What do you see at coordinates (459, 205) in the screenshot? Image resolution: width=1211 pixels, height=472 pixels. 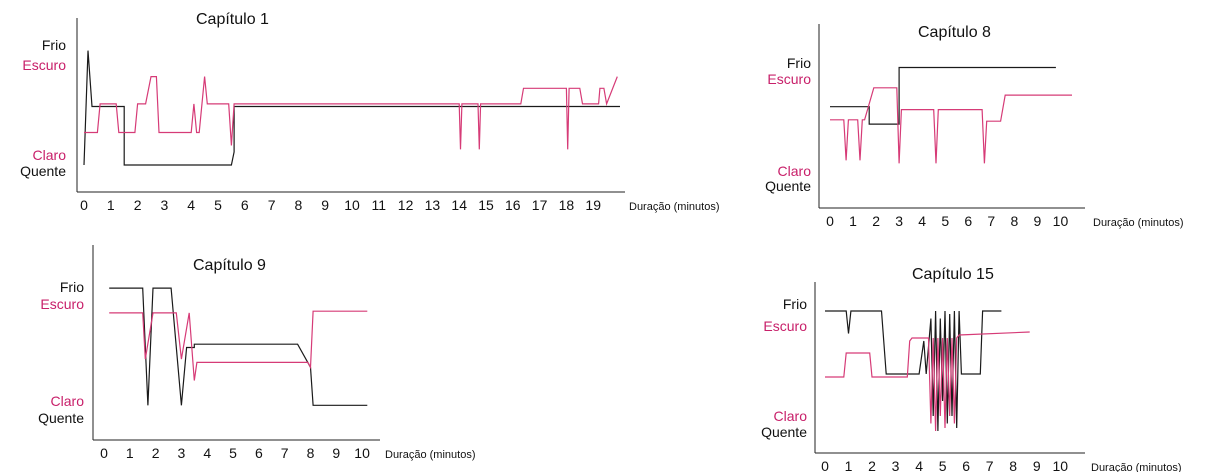 I see `x-tick-label: 14` at bounding box center [459, 205].